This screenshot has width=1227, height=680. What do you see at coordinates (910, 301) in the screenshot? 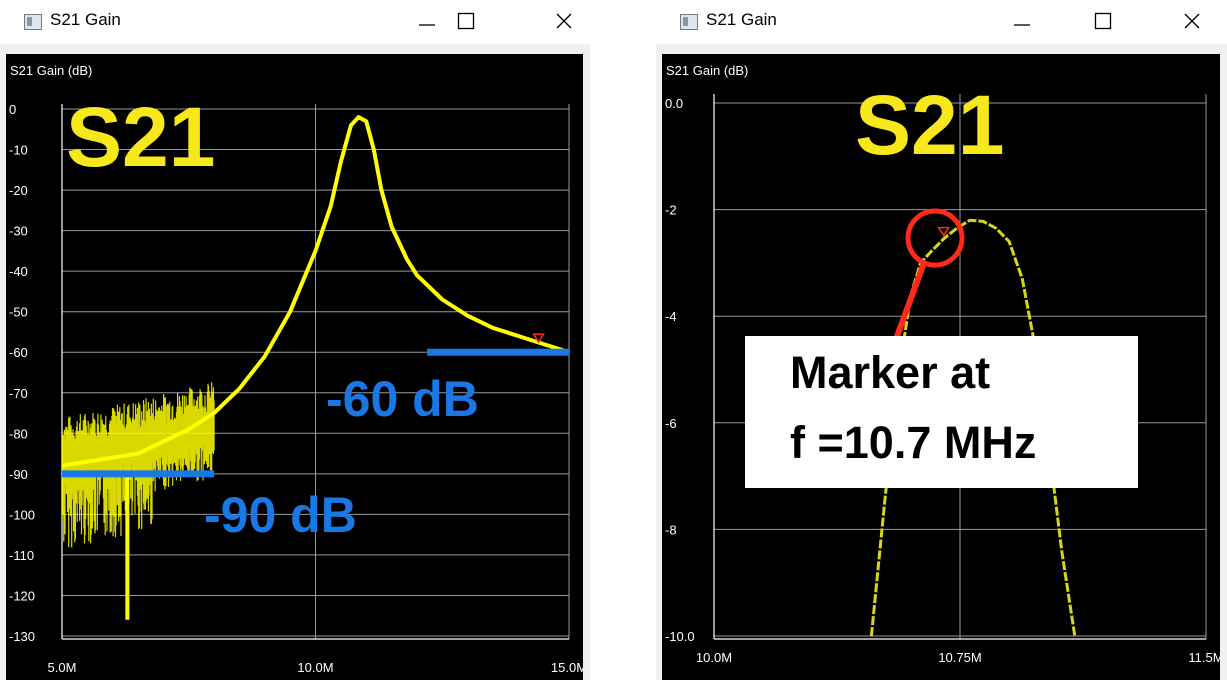
I see `callout-pointer` at bounding box center [910, 301].